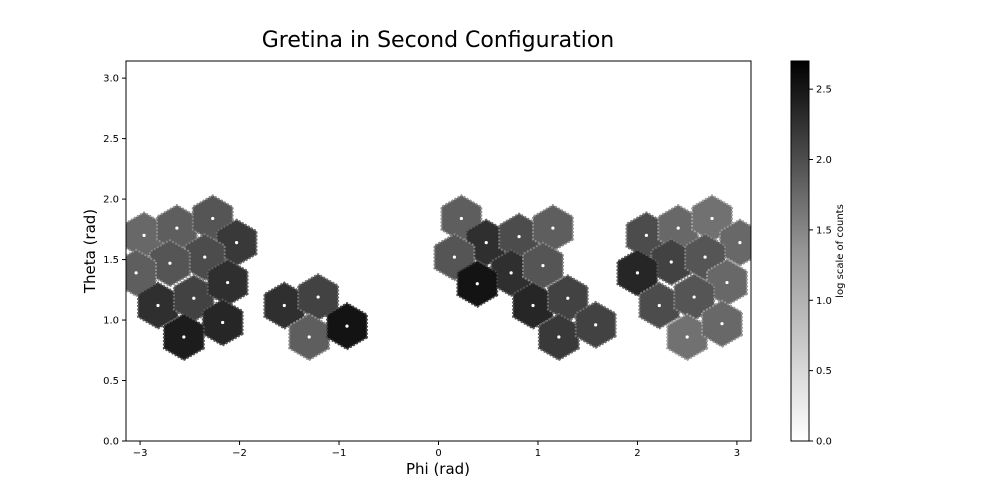 The width and height of the screenshot is (1008, 504). I want to click on y-tick-label: 1.5, so click(111, 260).